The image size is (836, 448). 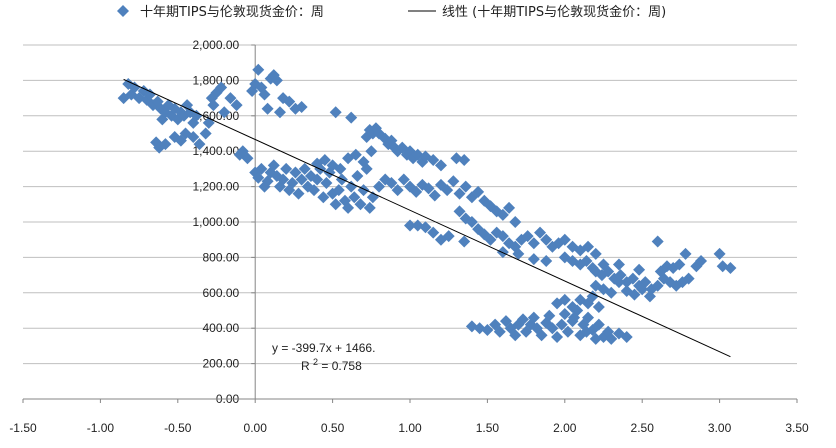 I want to click on legend-marker-scatter, so click(x=123, y=11).